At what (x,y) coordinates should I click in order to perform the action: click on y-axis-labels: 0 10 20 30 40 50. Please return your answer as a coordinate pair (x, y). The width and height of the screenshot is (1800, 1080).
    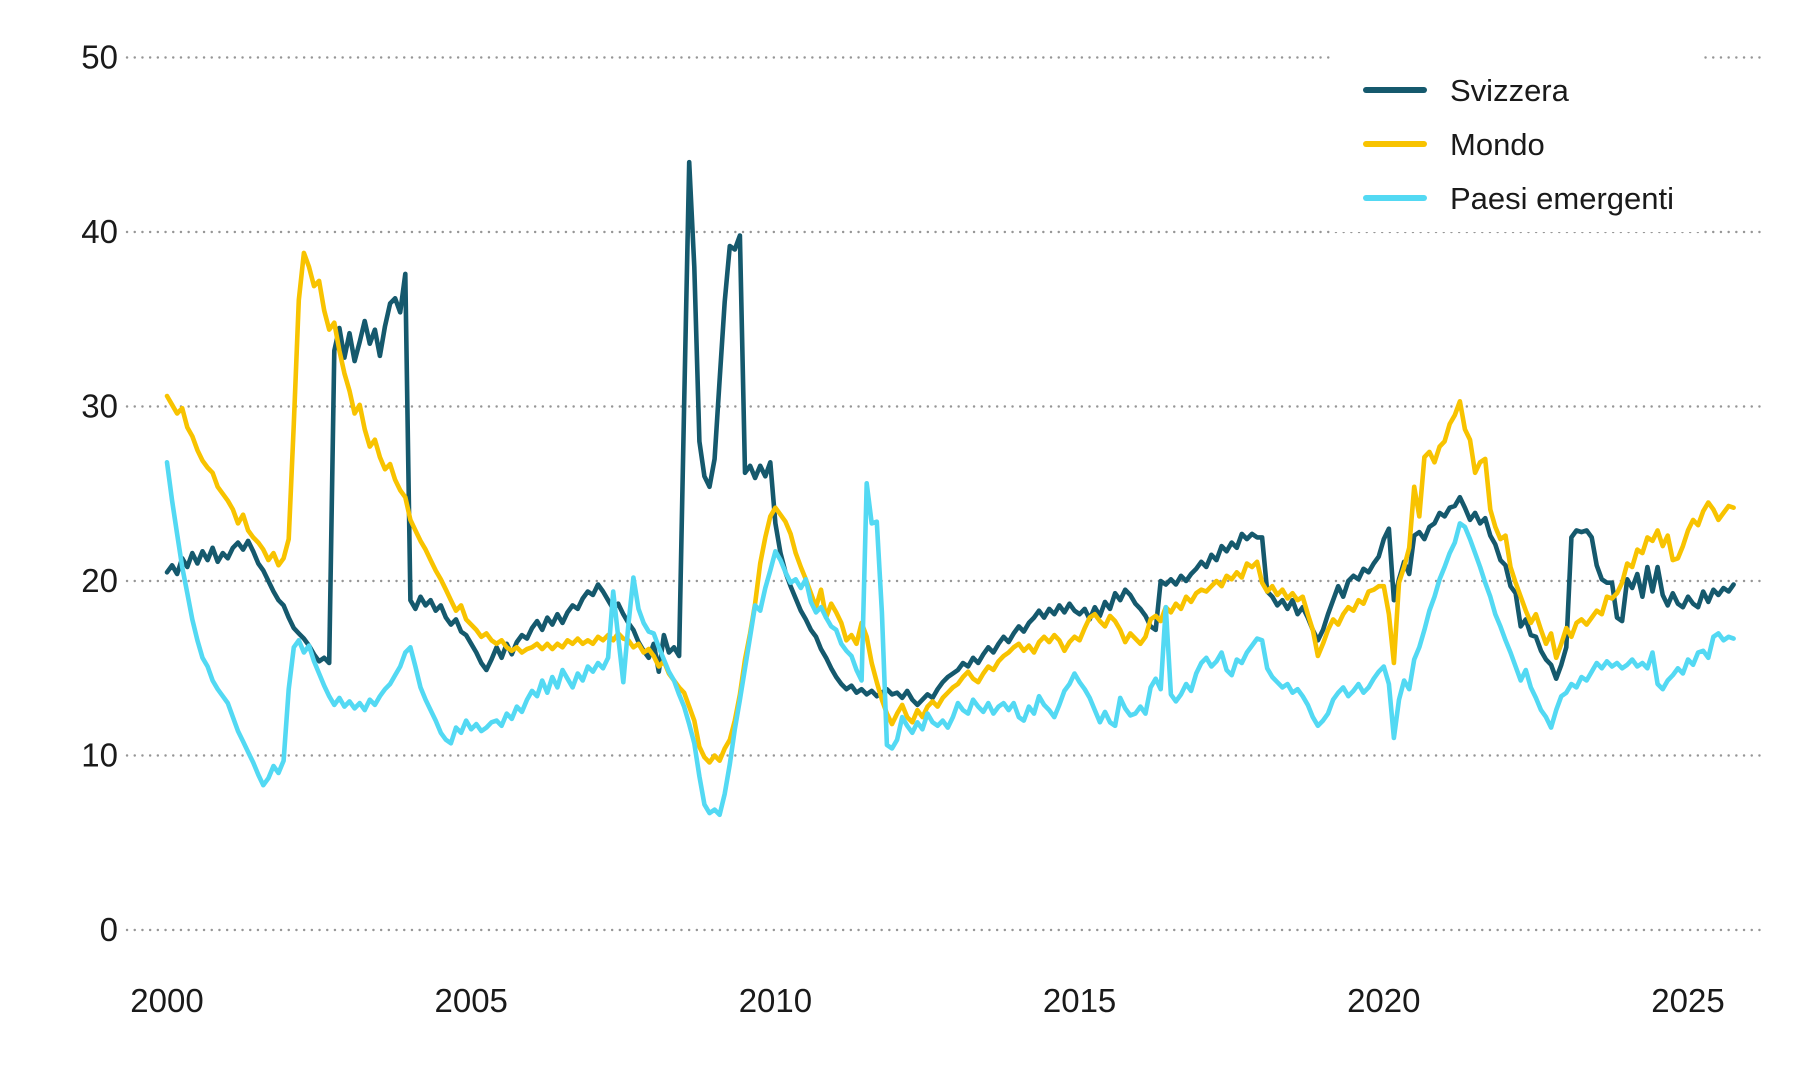
    Looking at the image, I should click on (99, 494).